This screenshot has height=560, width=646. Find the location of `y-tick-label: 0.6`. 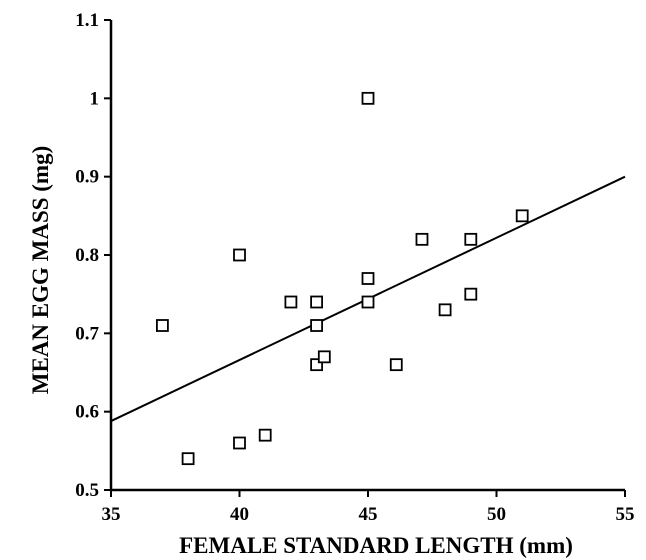

y-tick-label: 0.6 is located at coordinates (87, 412).